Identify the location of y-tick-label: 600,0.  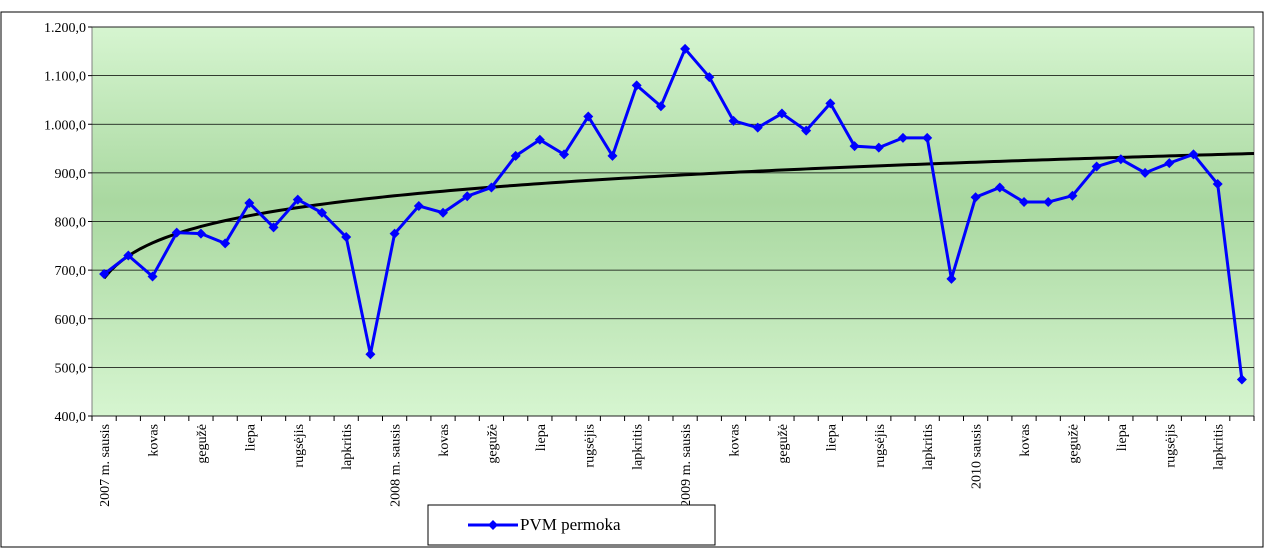
(71, 320).